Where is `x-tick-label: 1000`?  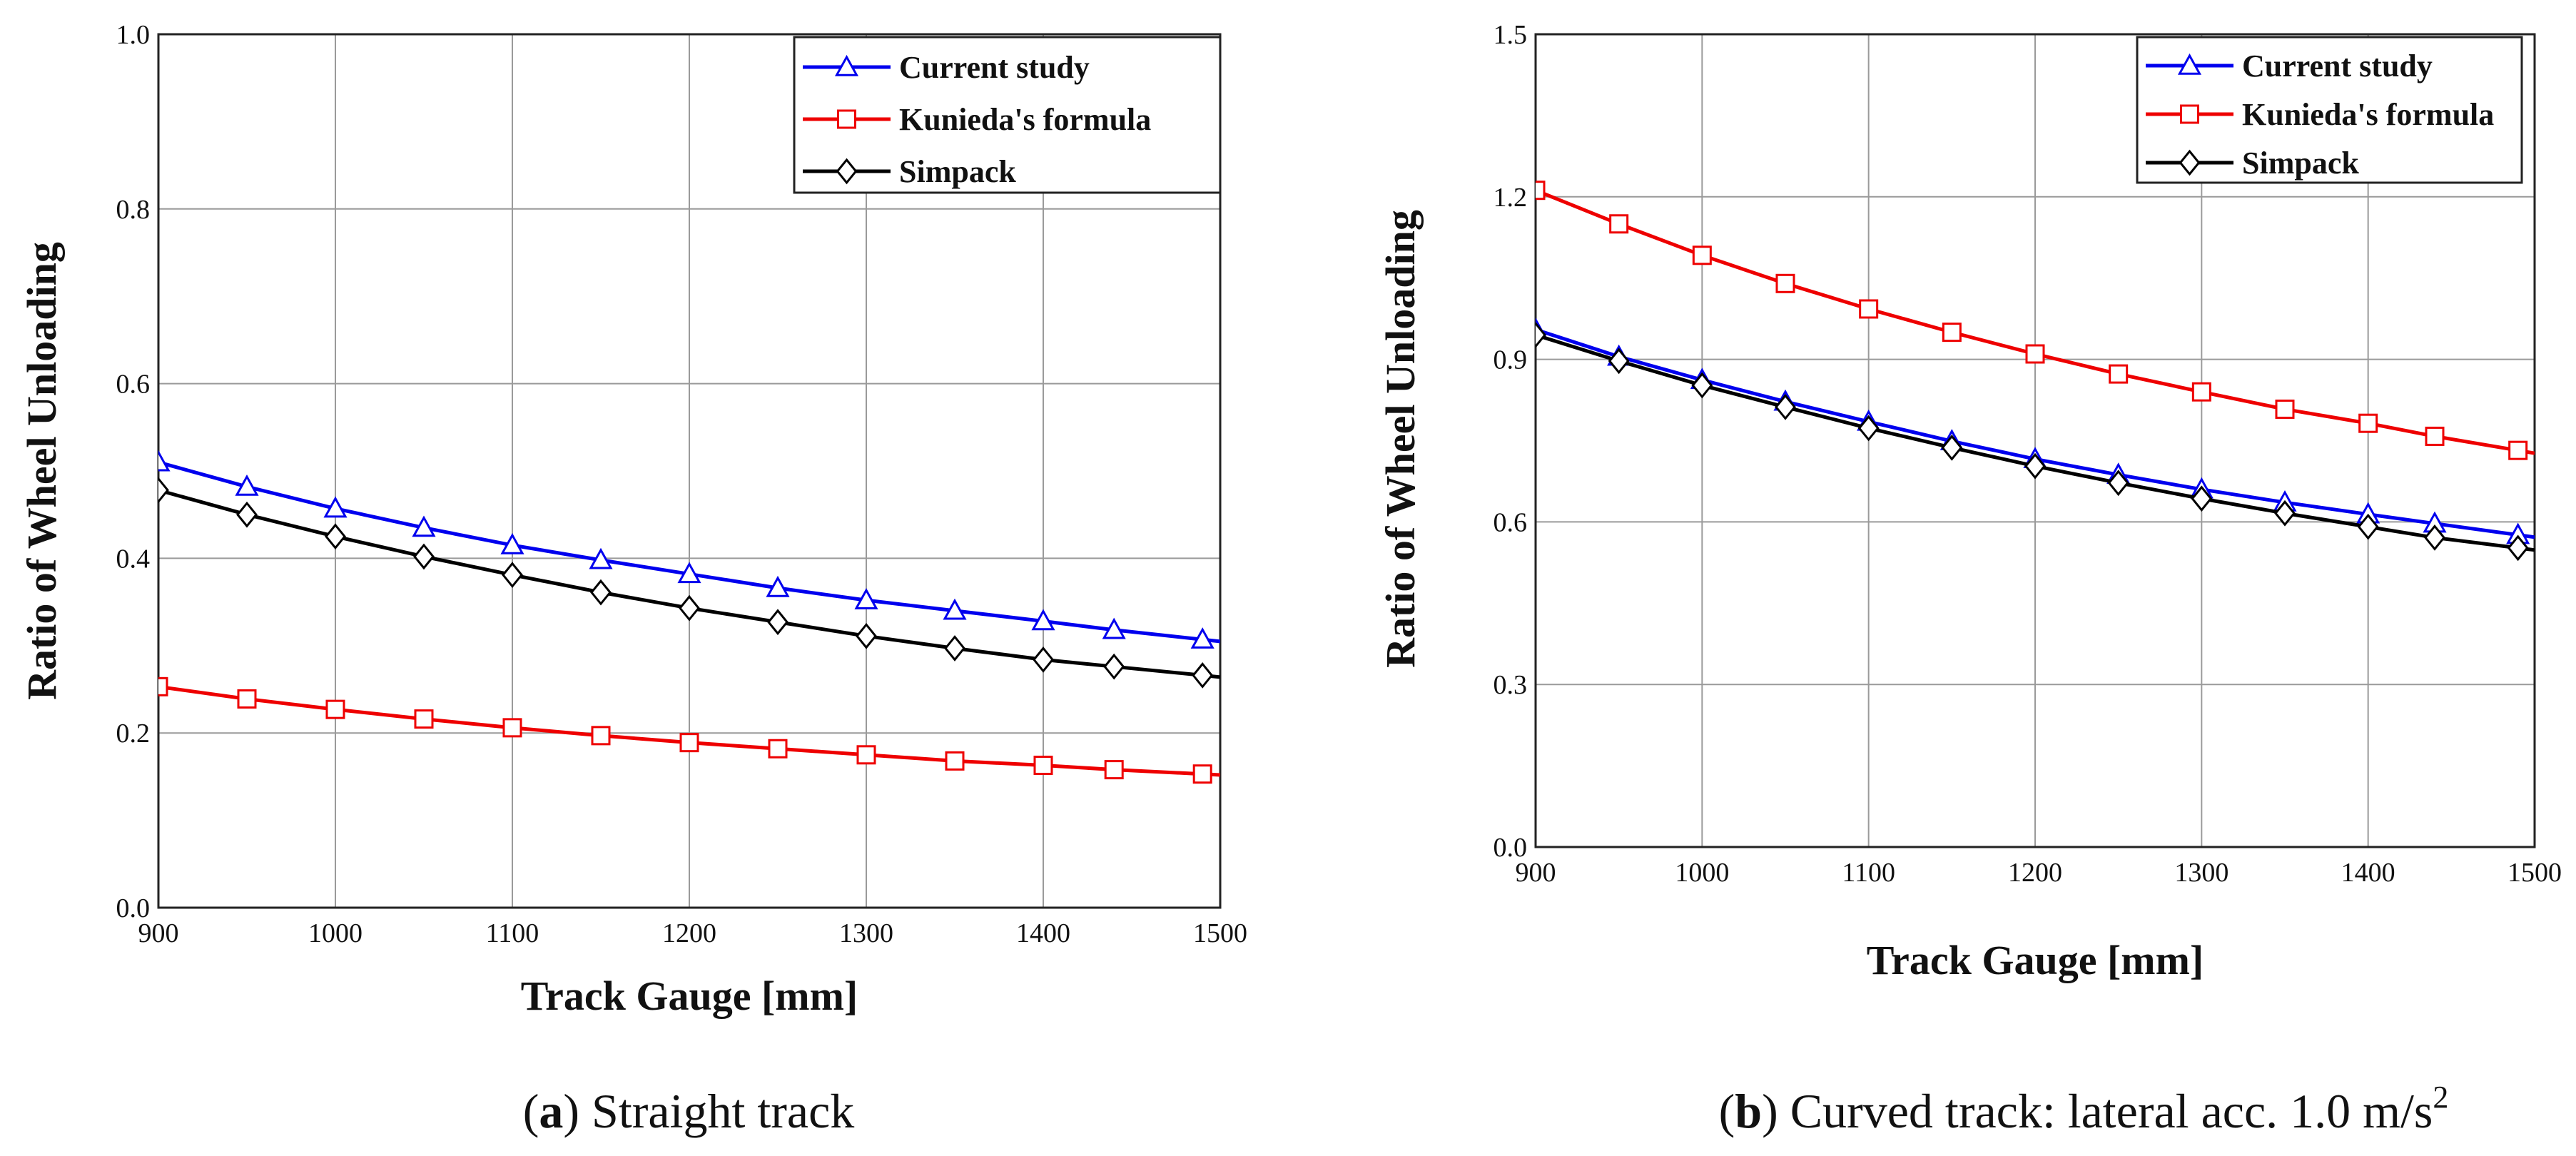 x-tick-label: 1000 is located at coordinates (335, 933).